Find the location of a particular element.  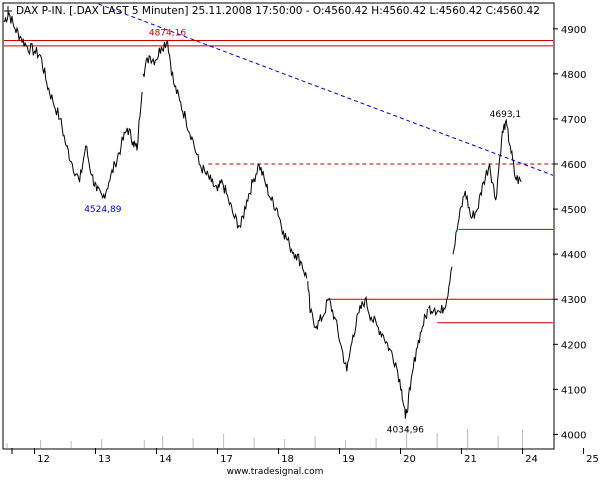

x-tick-label-0: 12 is located at coordinates (43, 459).